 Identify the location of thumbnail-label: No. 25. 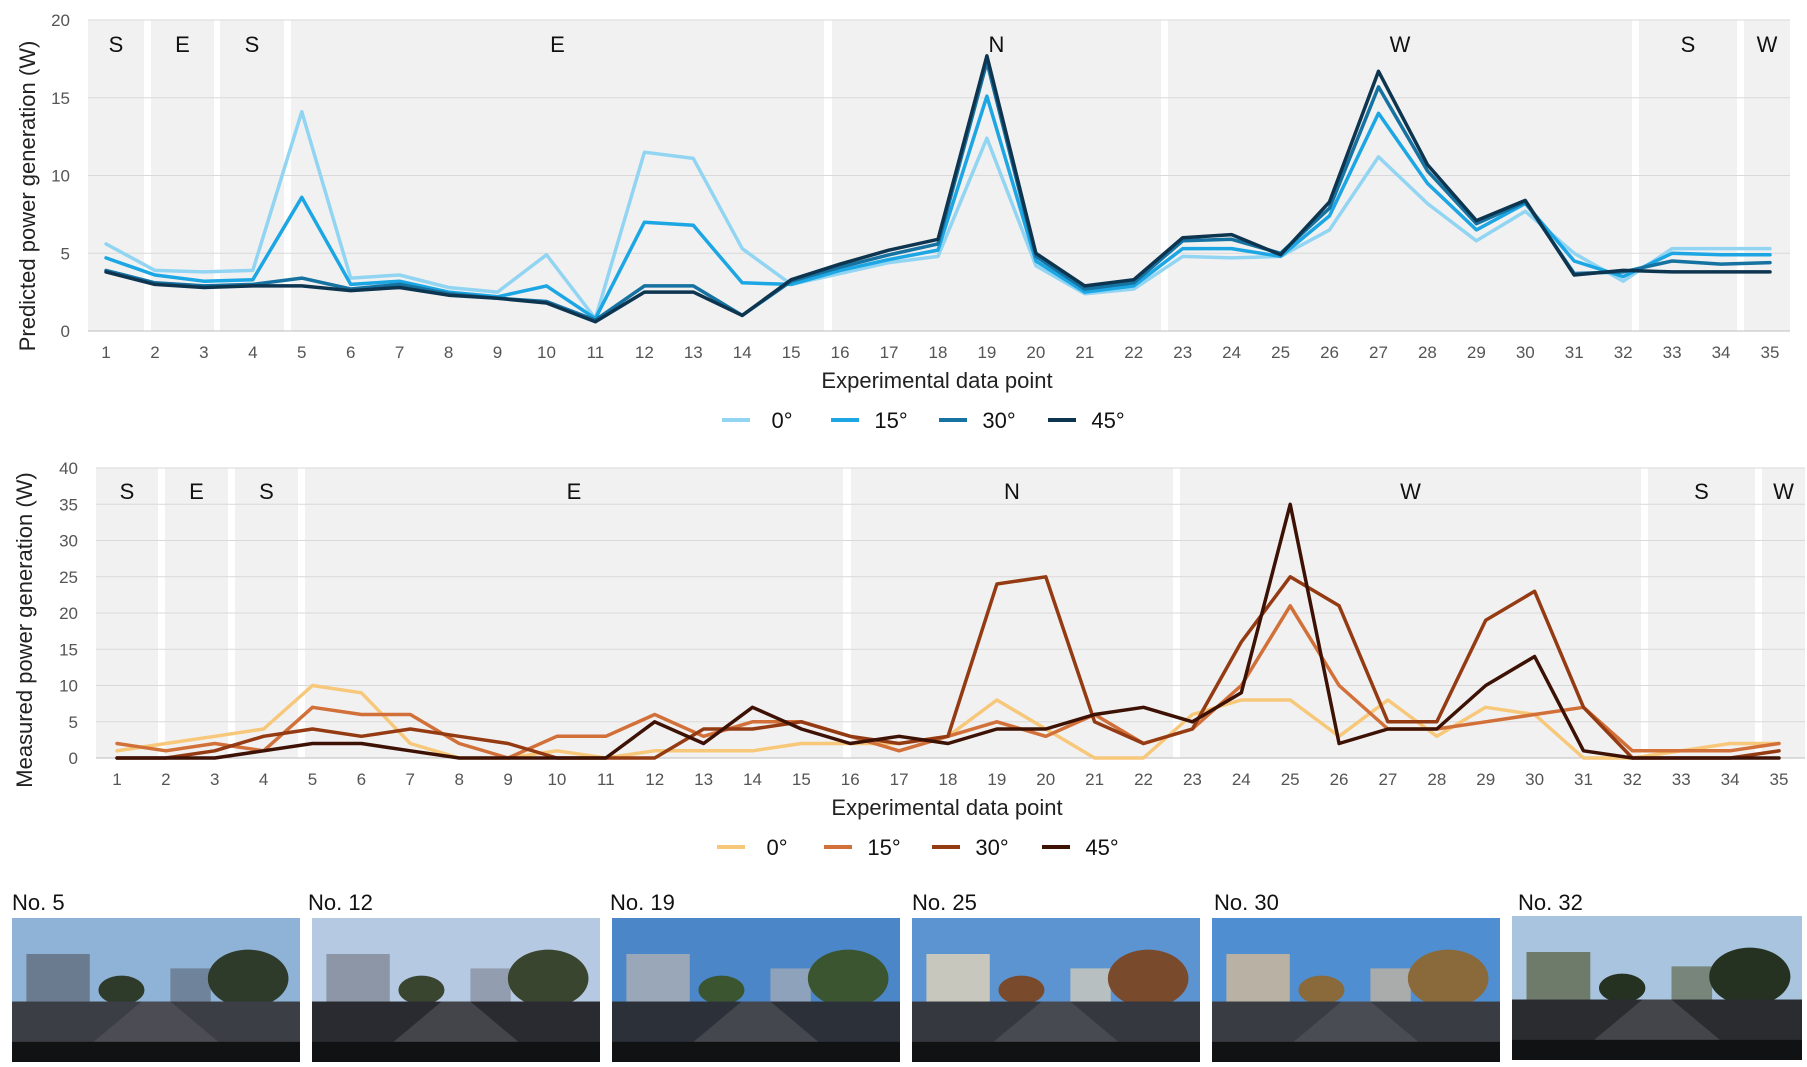
(944, 902).